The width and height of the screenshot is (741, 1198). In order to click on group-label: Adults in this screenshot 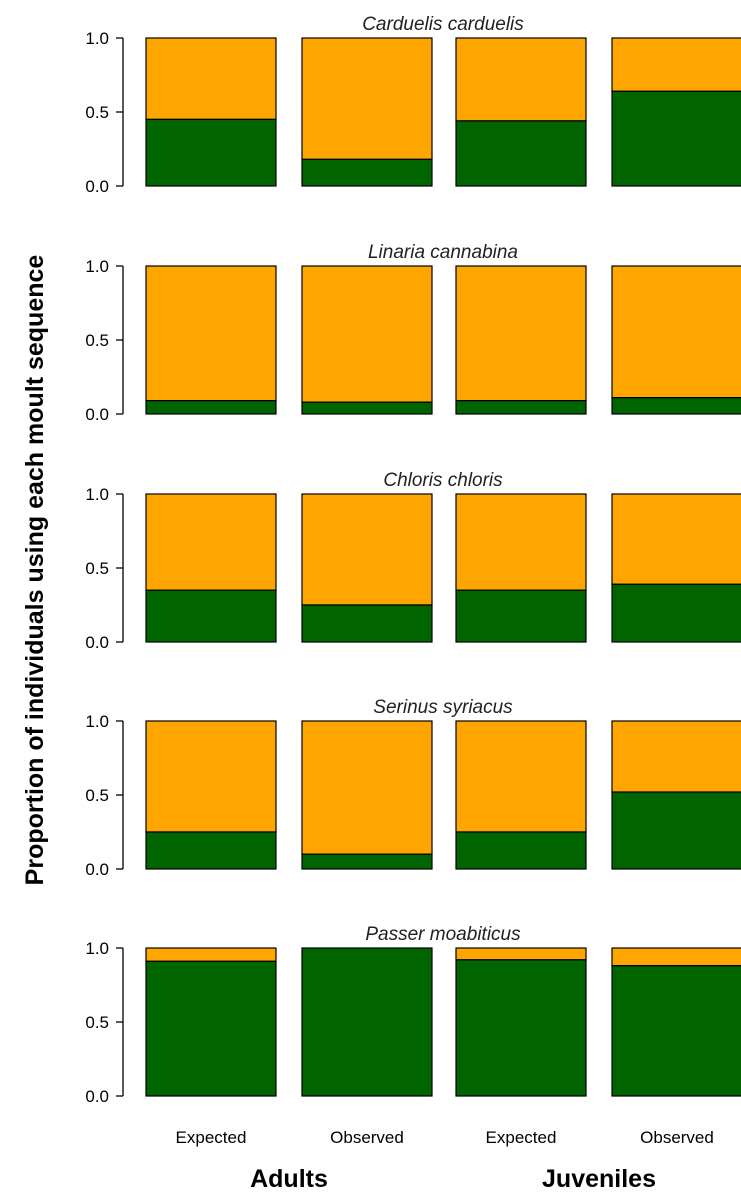, I will do `click(289, 1179)`.